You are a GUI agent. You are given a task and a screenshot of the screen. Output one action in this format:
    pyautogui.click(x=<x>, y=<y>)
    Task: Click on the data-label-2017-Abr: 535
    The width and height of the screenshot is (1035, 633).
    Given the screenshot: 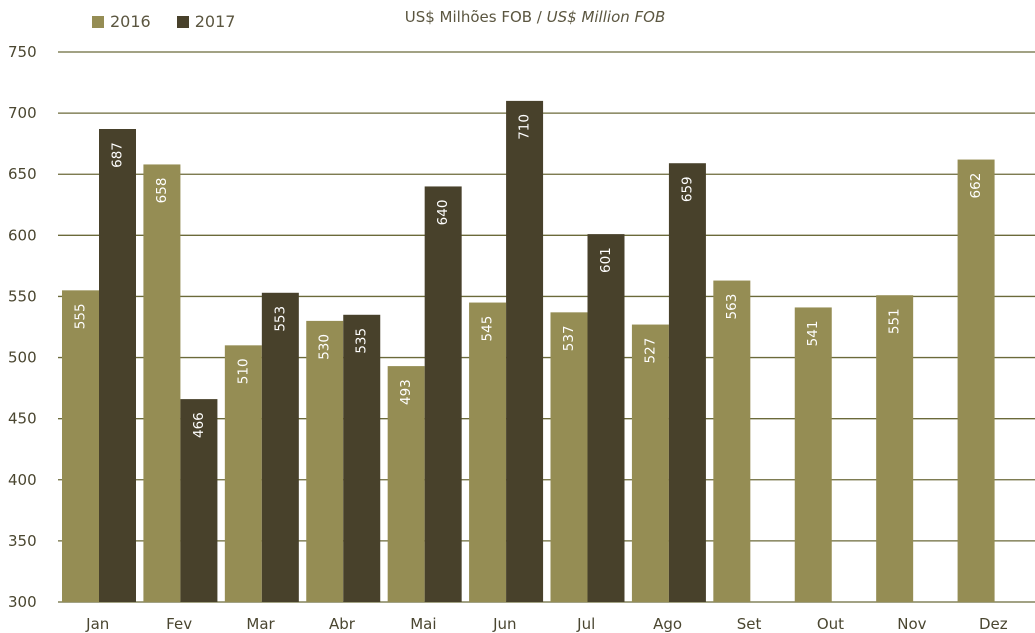 What is the action you would take?
    pyautogui.click(x=362, y=341)
    